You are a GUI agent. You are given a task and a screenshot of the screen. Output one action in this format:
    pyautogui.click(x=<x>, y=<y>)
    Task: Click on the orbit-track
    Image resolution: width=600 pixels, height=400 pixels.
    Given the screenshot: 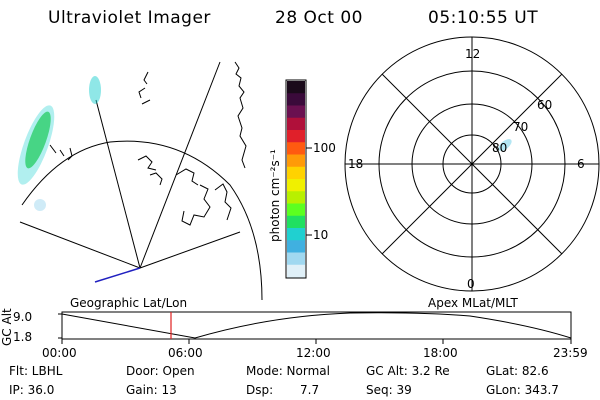 What is the action you would take?
    pyautogui.click(x=117, y=275)
    